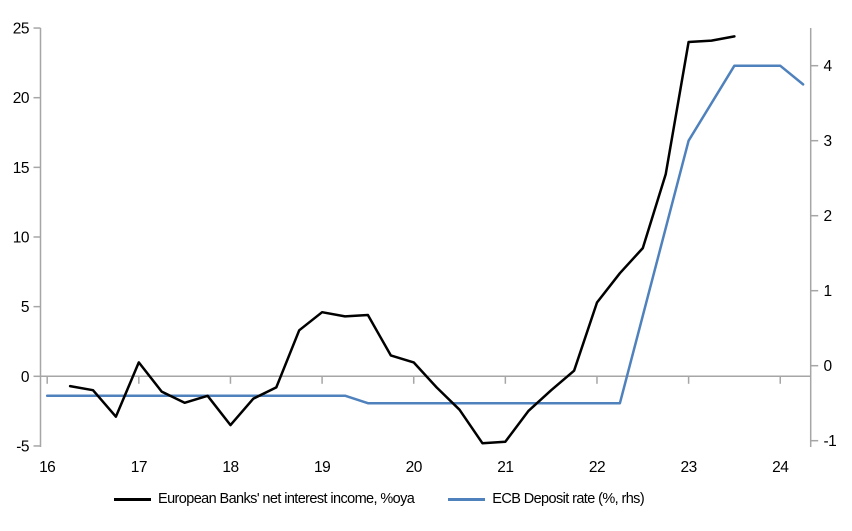 The width and height of the screenshot is (852, 531). I want to click on y-axis-right-tick-label: 0, so click(828, 366).